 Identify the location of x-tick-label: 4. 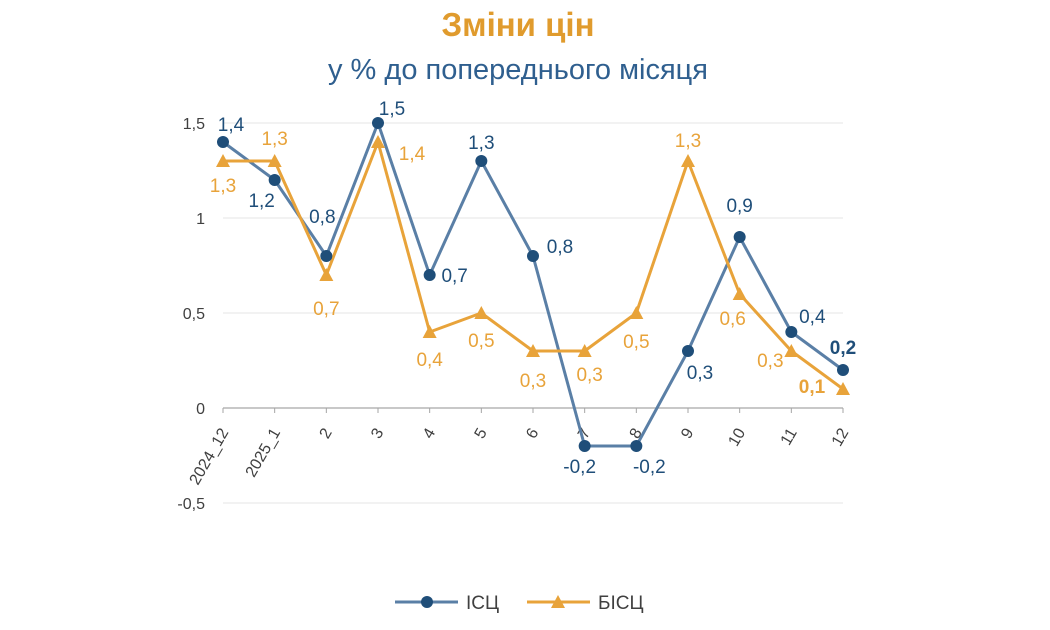
(429, 433).